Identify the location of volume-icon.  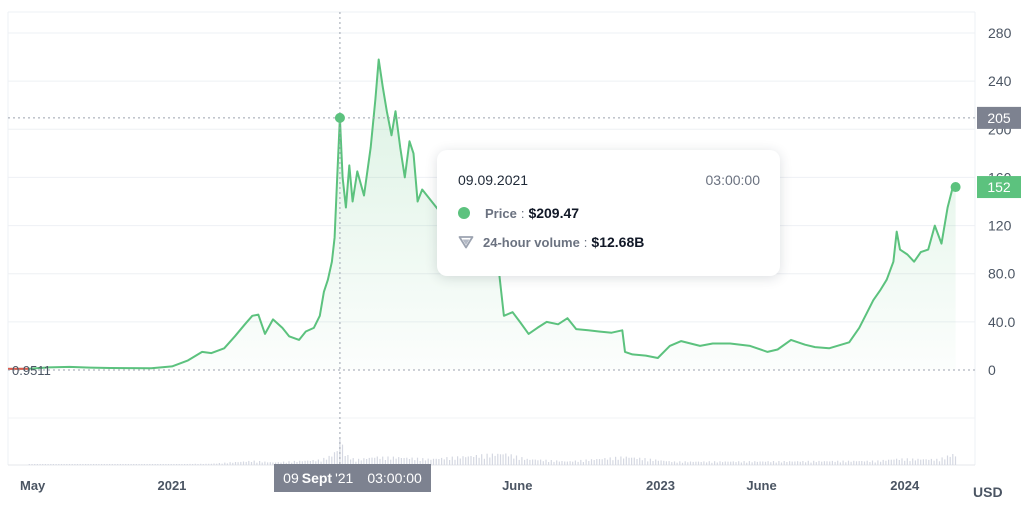
(466, 242).